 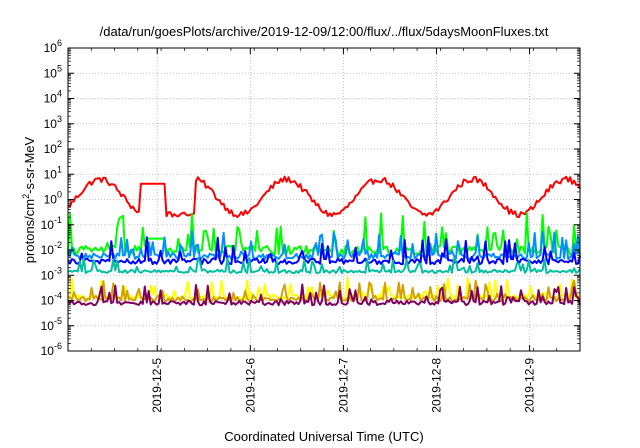 I want to click on y-tick-label: 10⁻¹, so click(x=51, y=223).